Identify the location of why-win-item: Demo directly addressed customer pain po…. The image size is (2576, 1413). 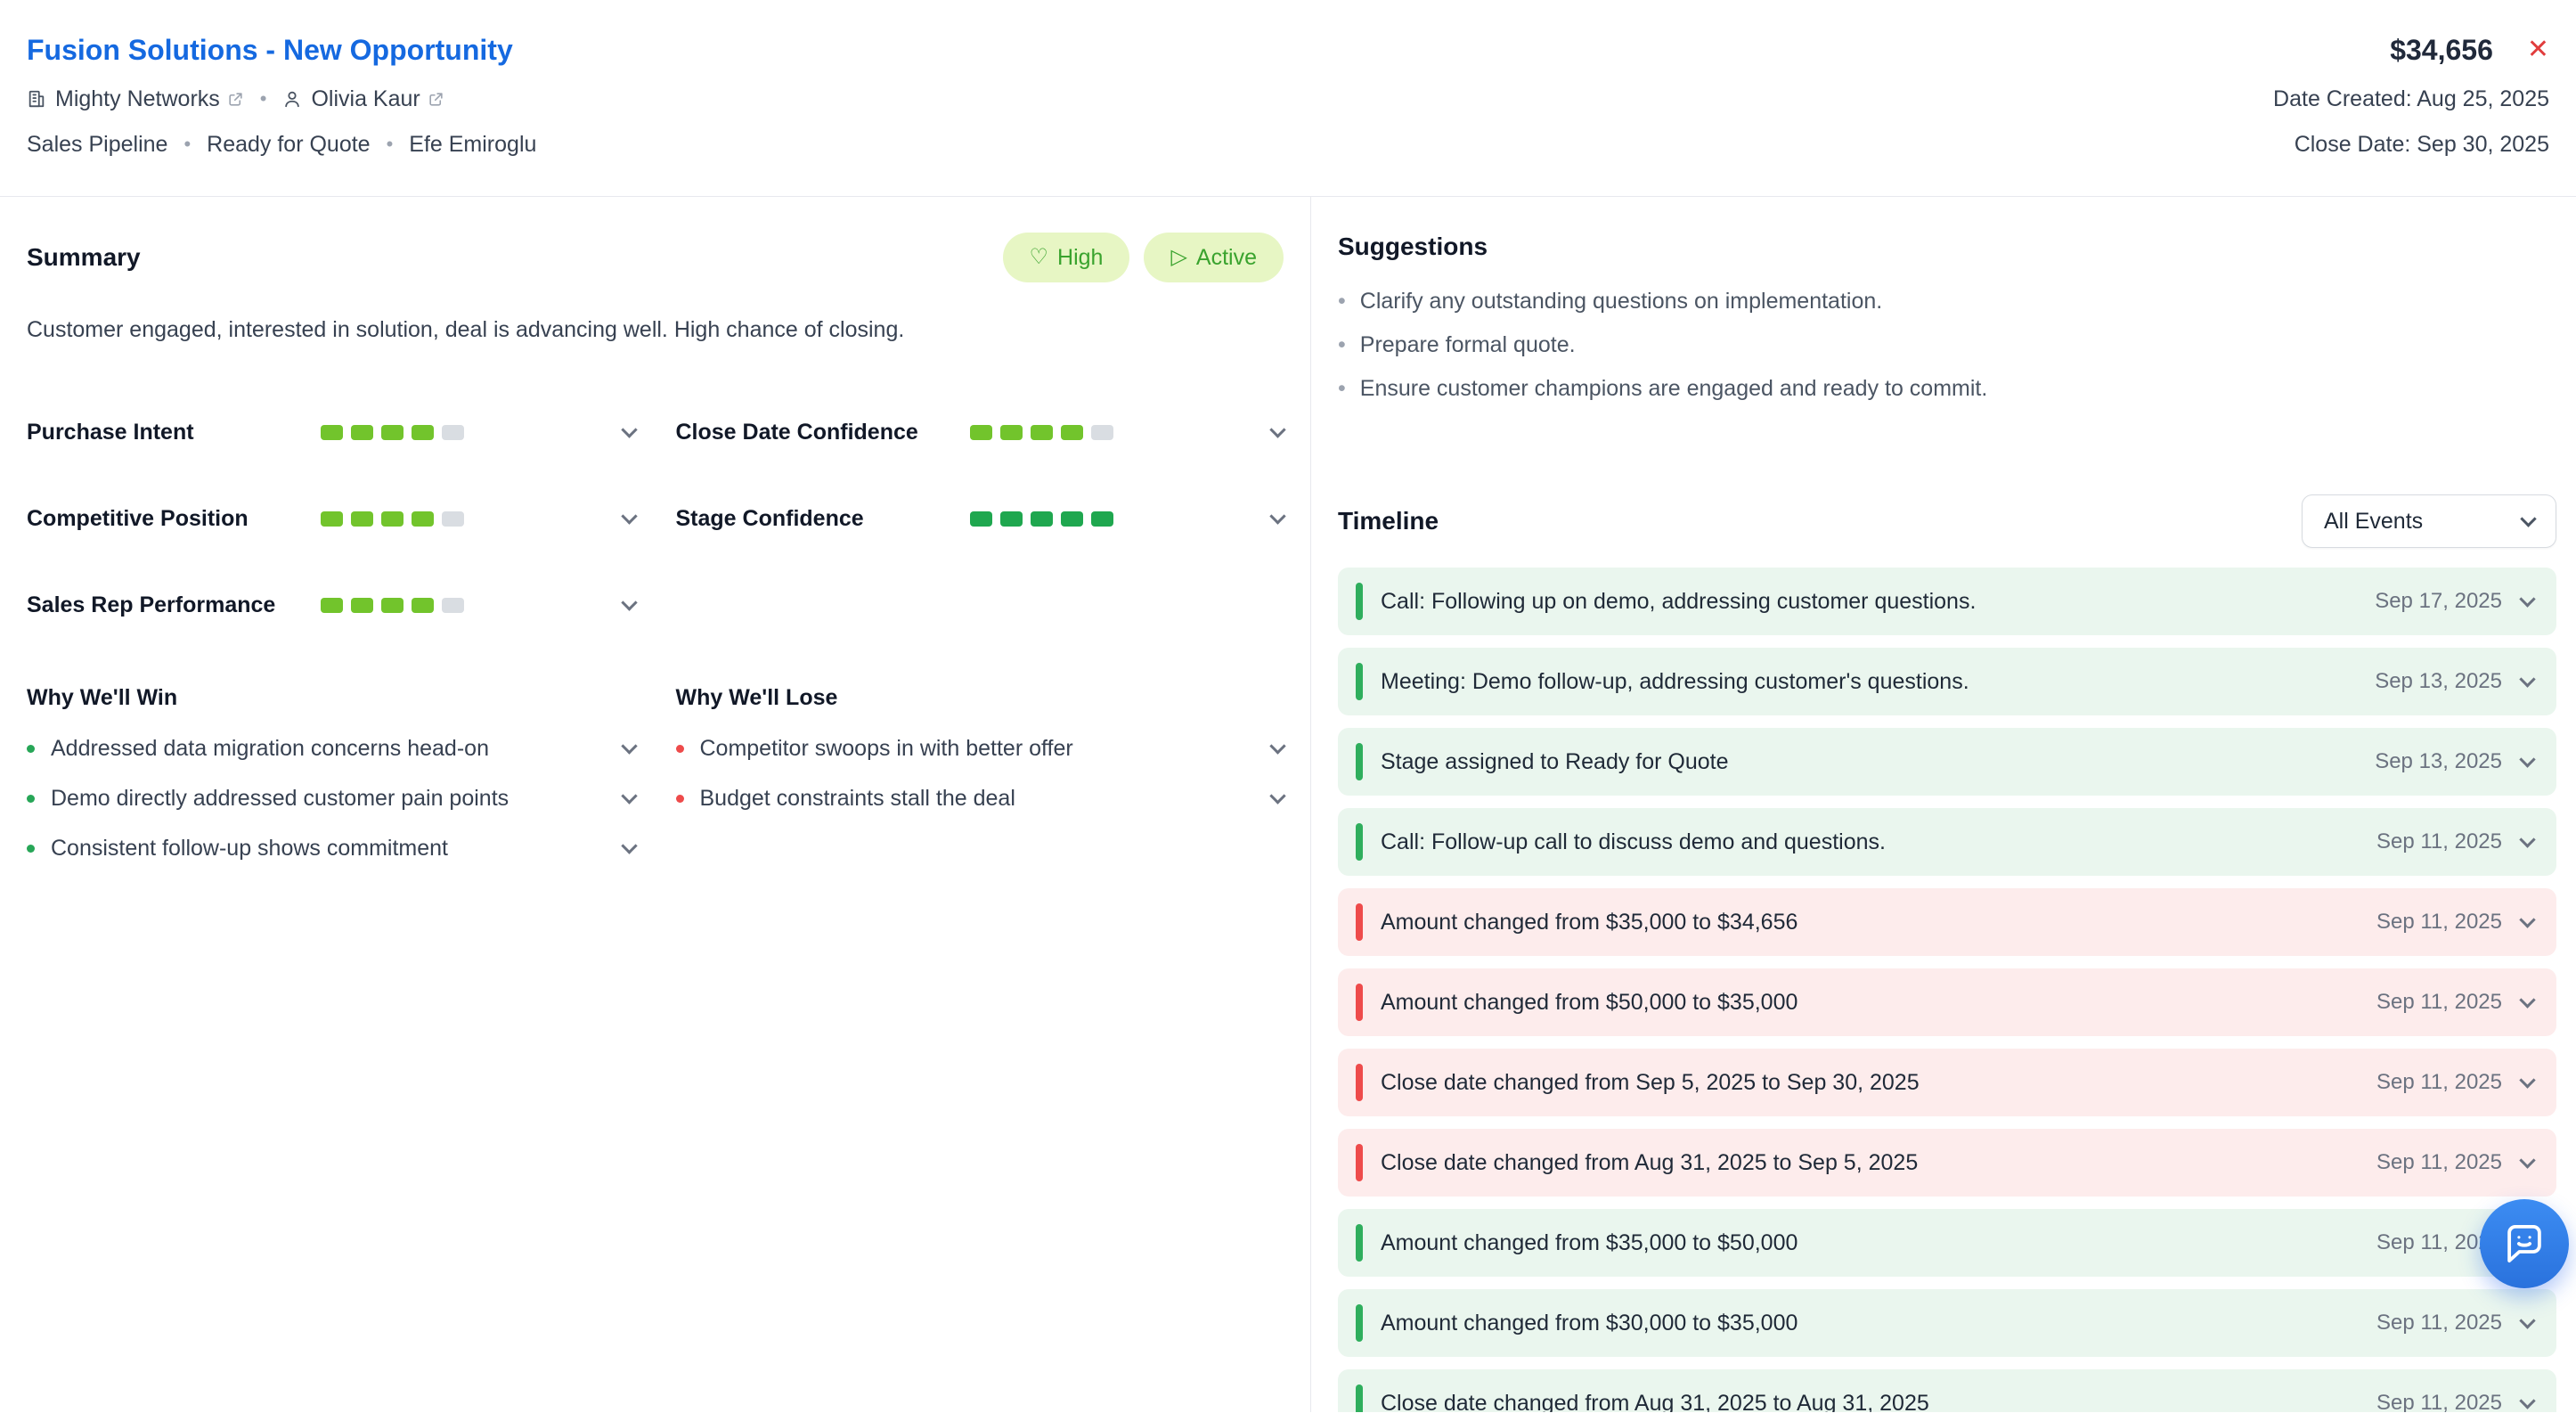
(332, 798).